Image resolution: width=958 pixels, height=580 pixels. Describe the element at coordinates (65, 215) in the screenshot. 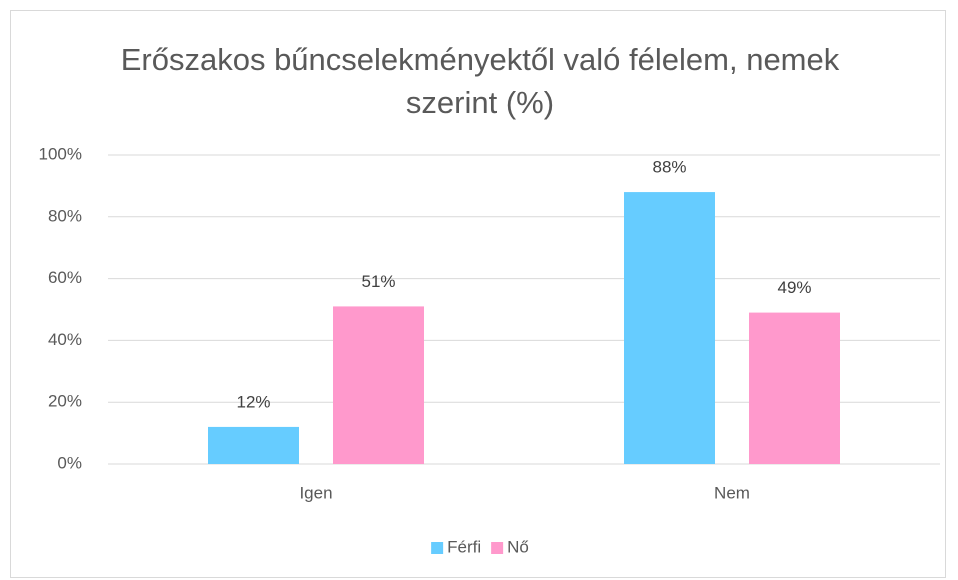

I see `y-tick-label: 80%` at that location.